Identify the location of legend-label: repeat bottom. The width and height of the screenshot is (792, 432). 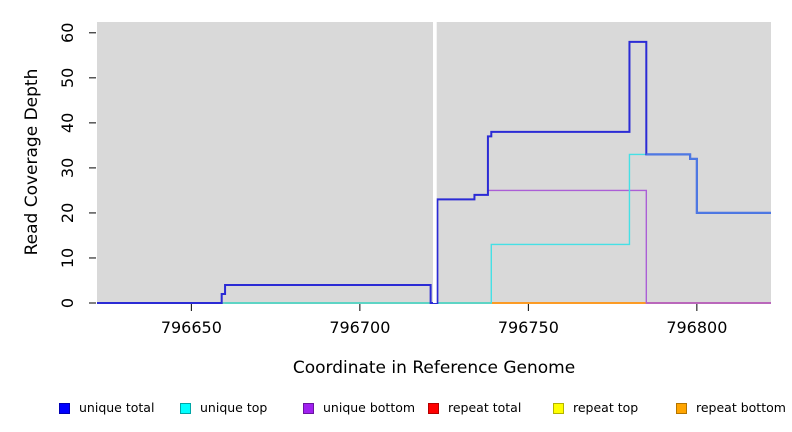
(741, 407).